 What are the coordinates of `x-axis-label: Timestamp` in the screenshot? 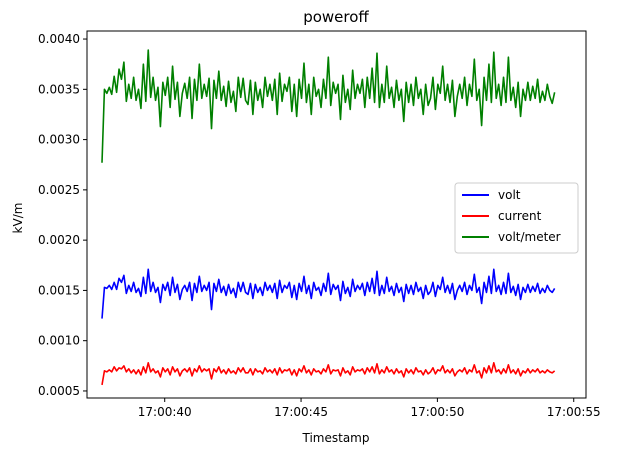 It's located at (336, 438).